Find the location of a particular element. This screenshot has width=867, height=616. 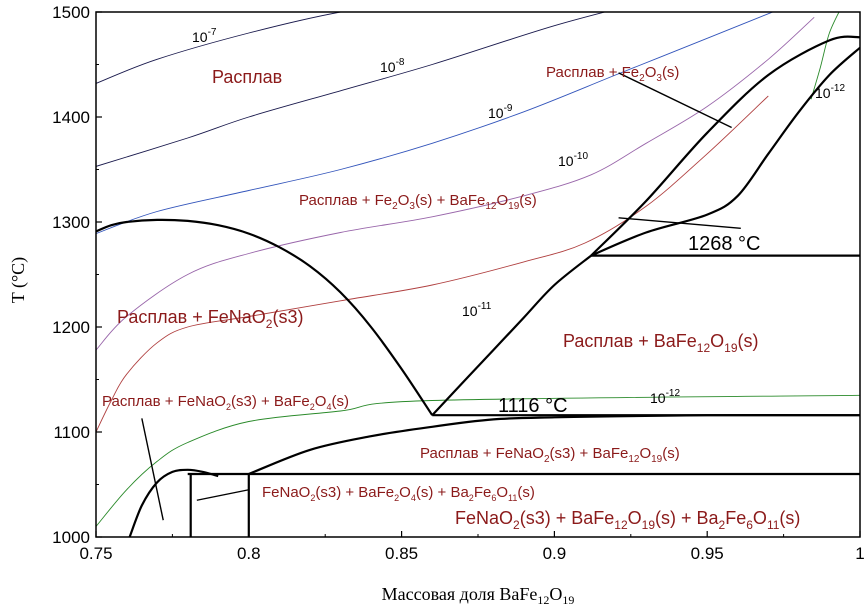

y-tick-label-5: 1500 is located at coordinates (71, 12).